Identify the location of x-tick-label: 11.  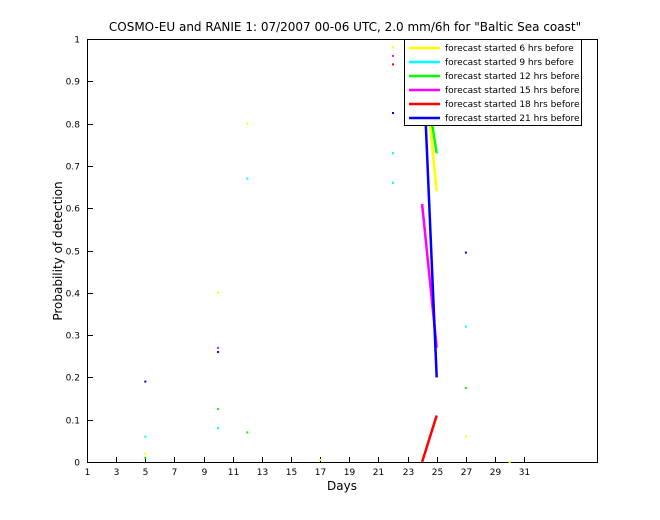
(233, 473).